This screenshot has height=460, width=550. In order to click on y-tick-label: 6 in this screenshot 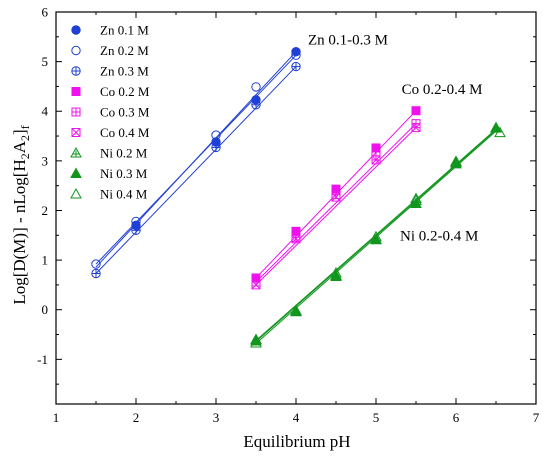, I will do `click(45, 12)`.